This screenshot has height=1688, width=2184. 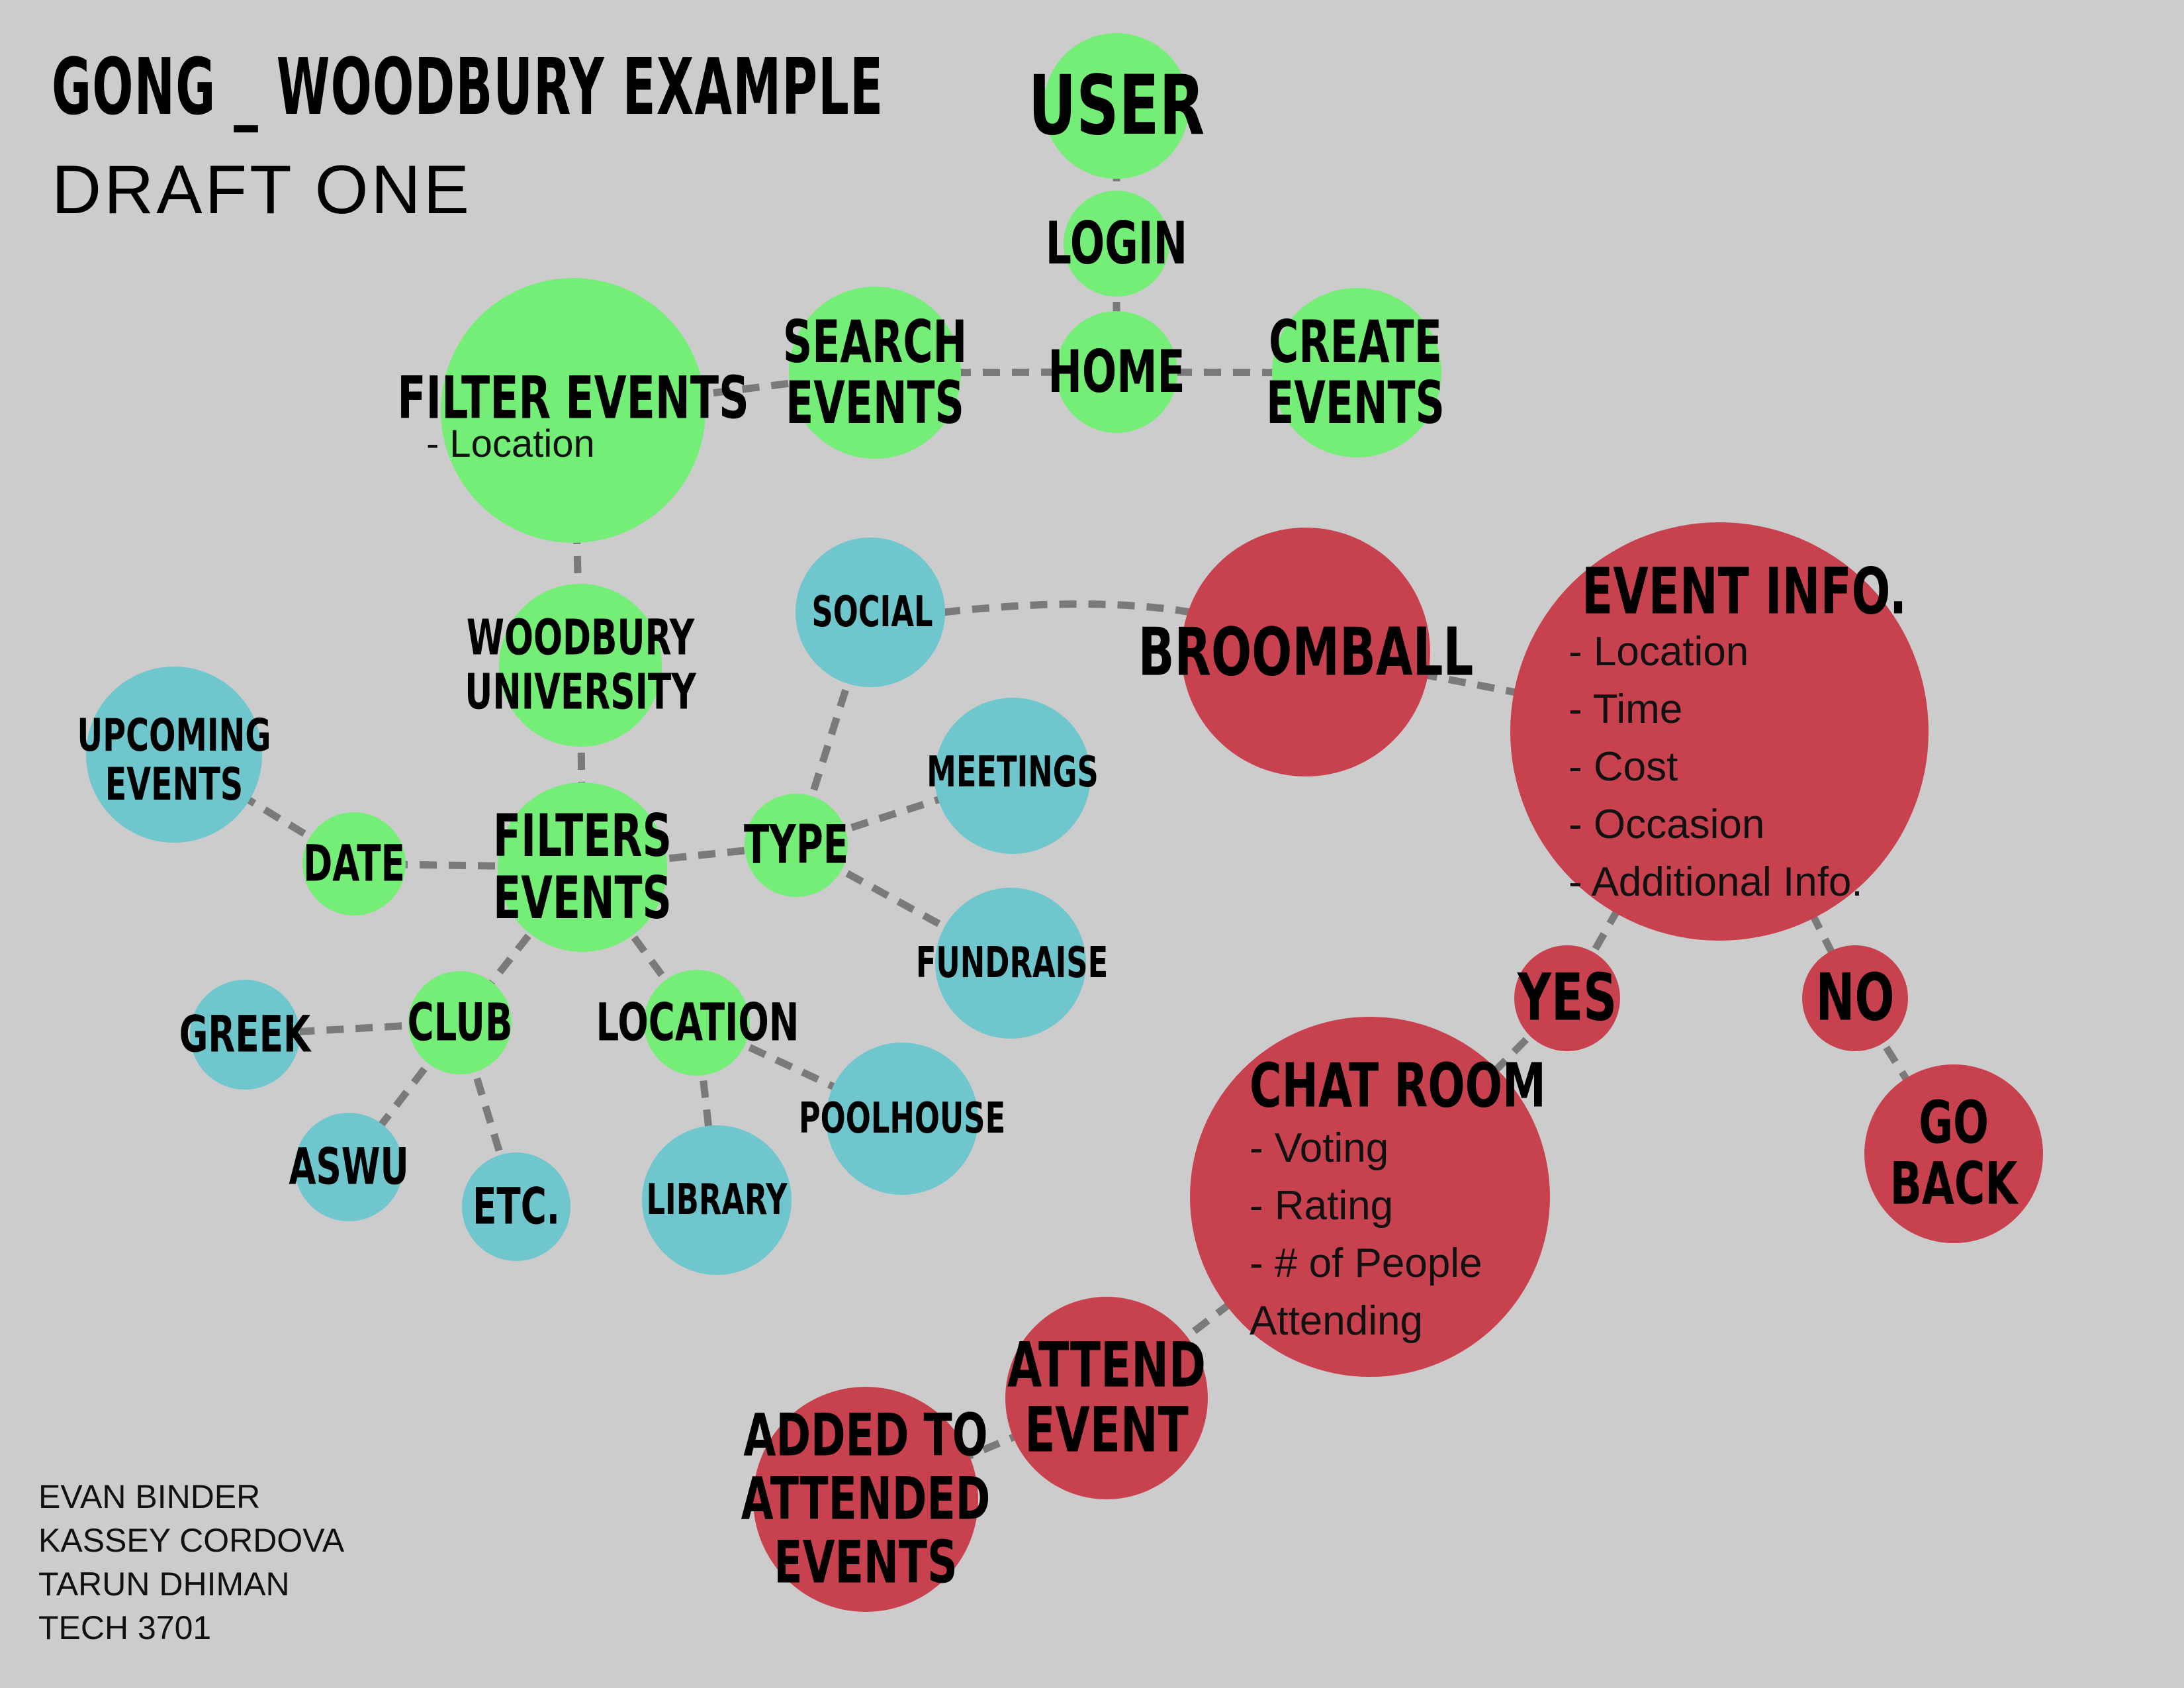 What do you see at coordinates (875, 342) in the screenshot?
I see `node-label: SEARCH` at bounding box center [875, 342].